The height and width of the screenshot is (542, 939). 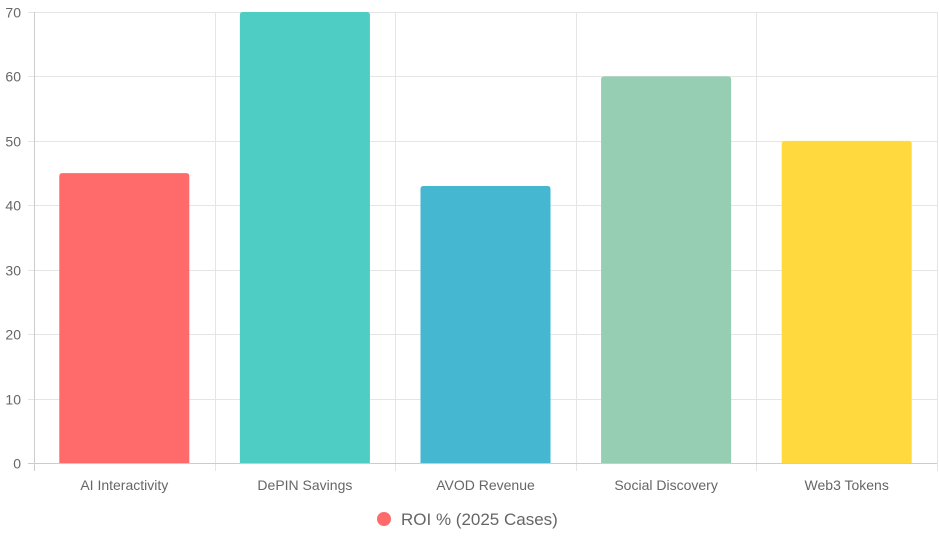 I want to click on x-tick-label: Social Discovery, so click(x=665, y=485).